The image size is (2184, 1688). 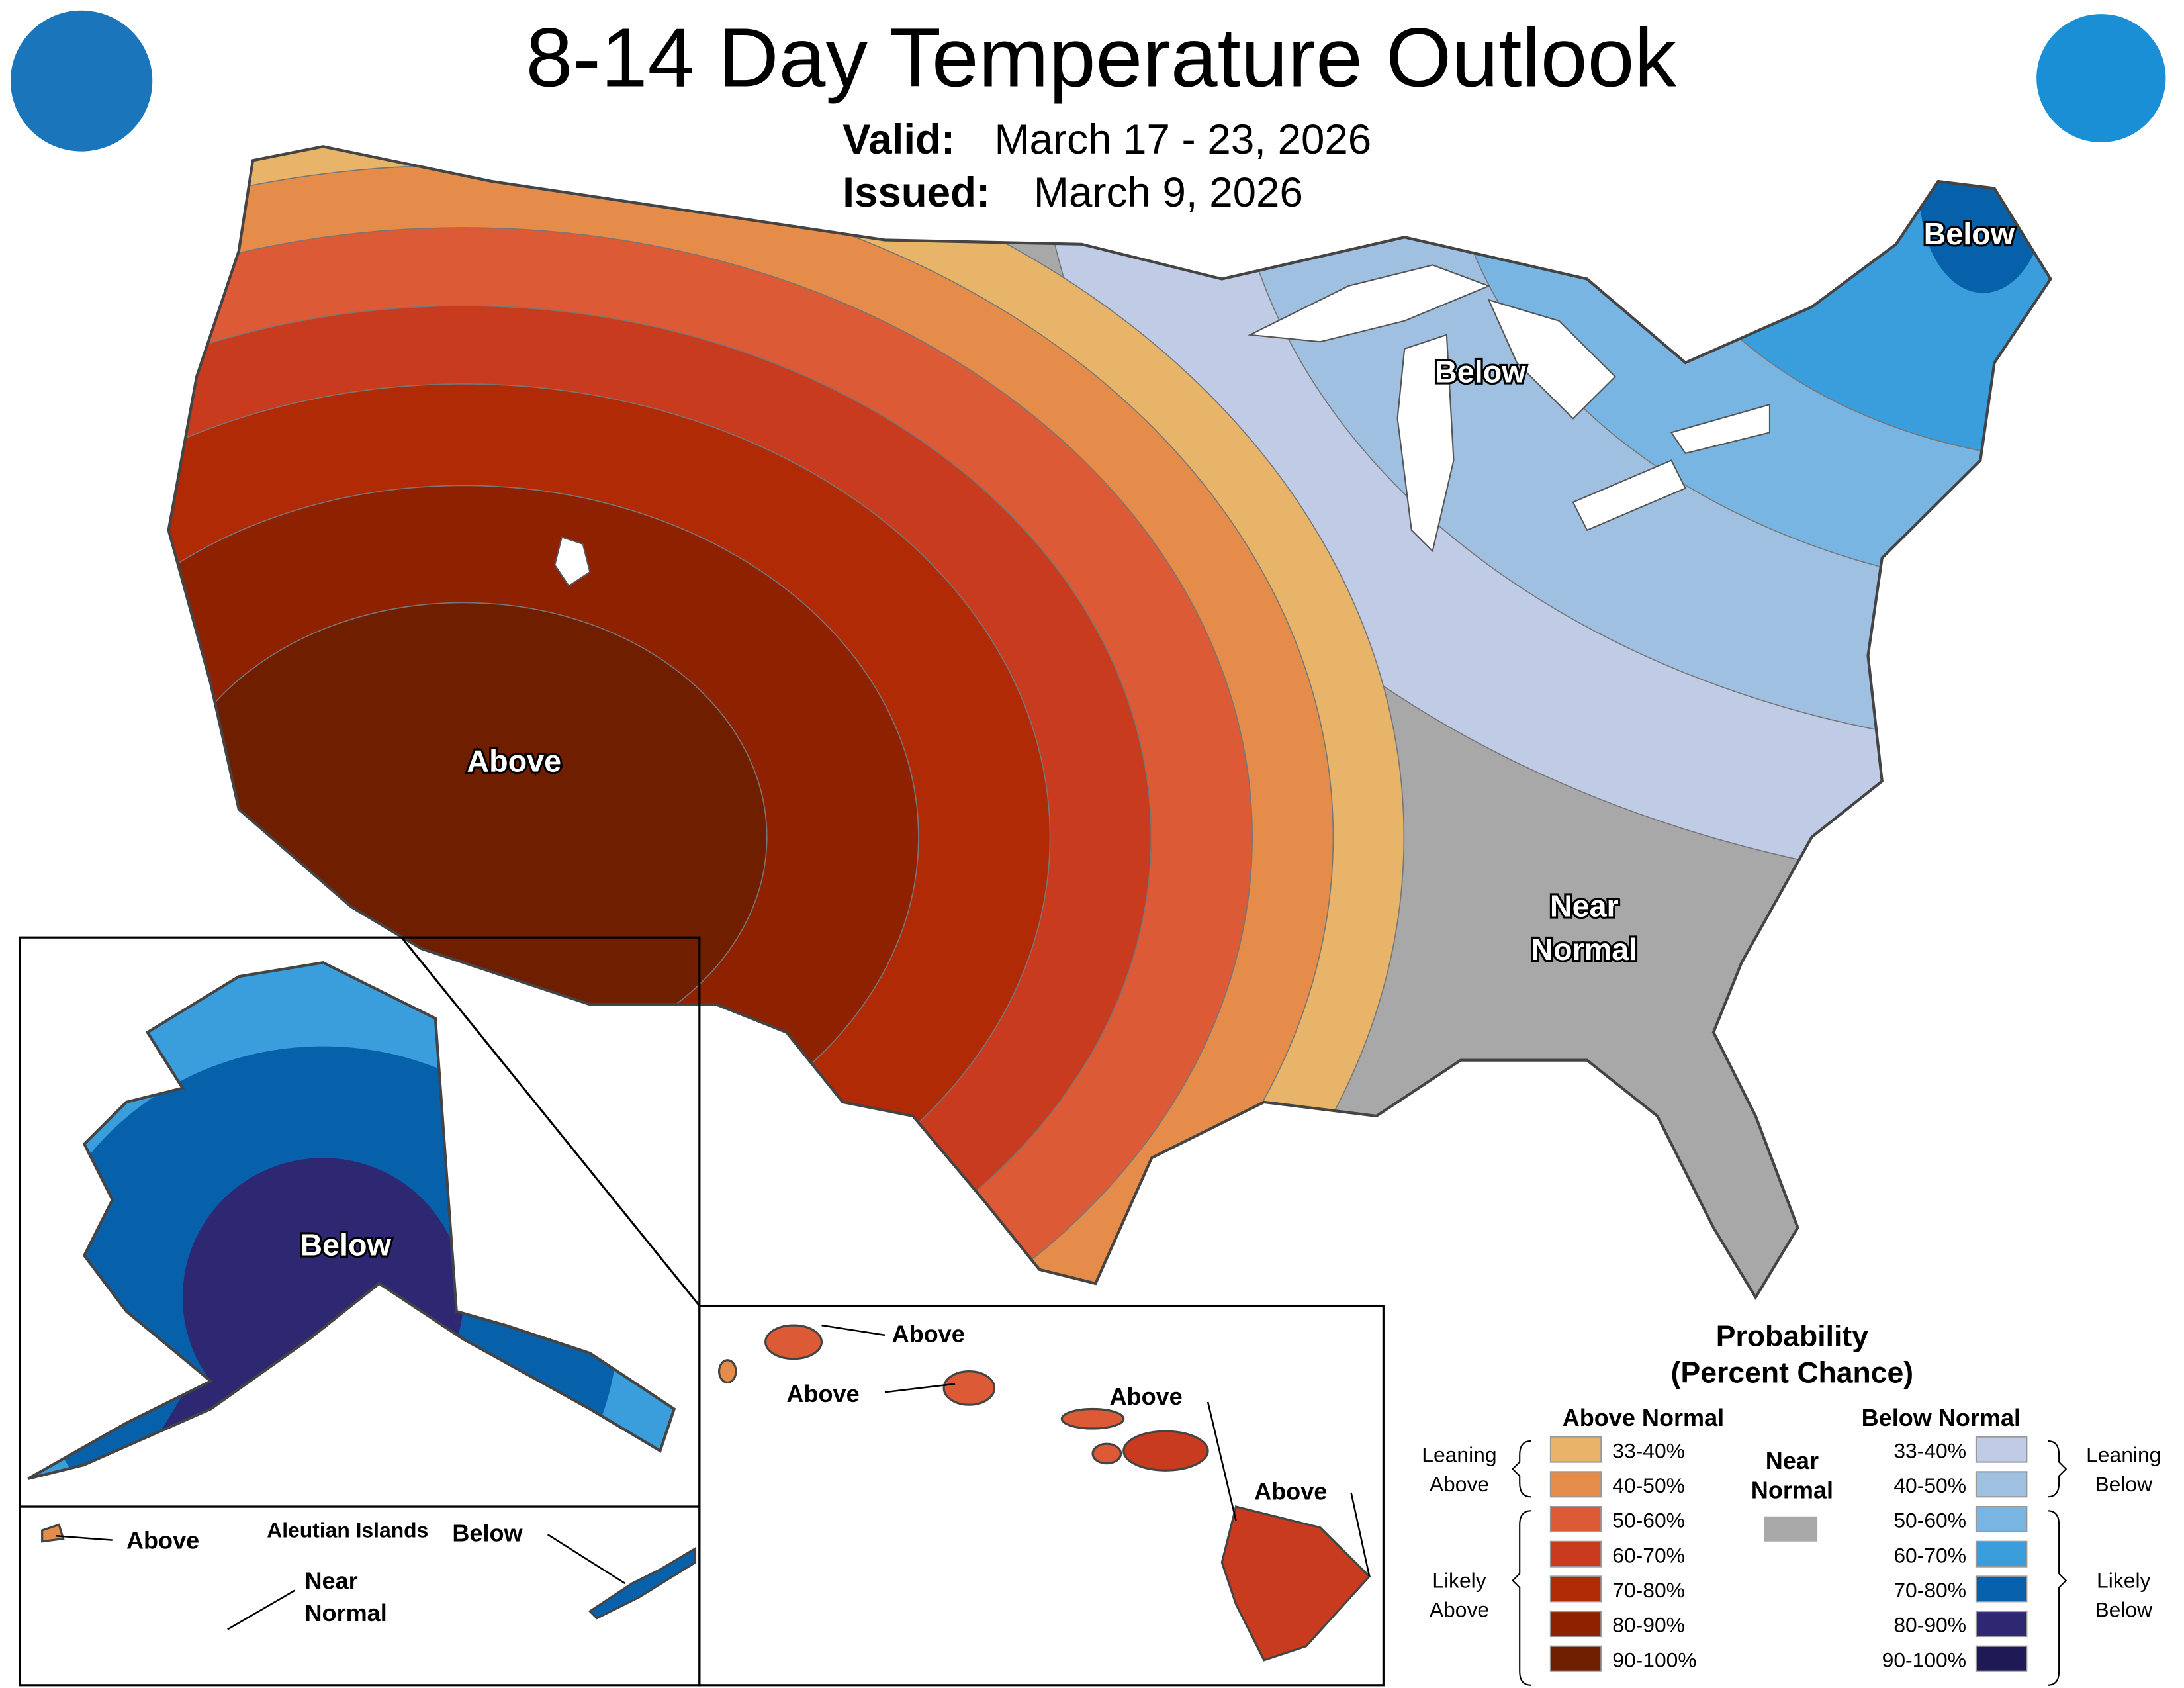 I want to click on legend-subtitle: (Percent Chance), so click(x=1792, y=1373).